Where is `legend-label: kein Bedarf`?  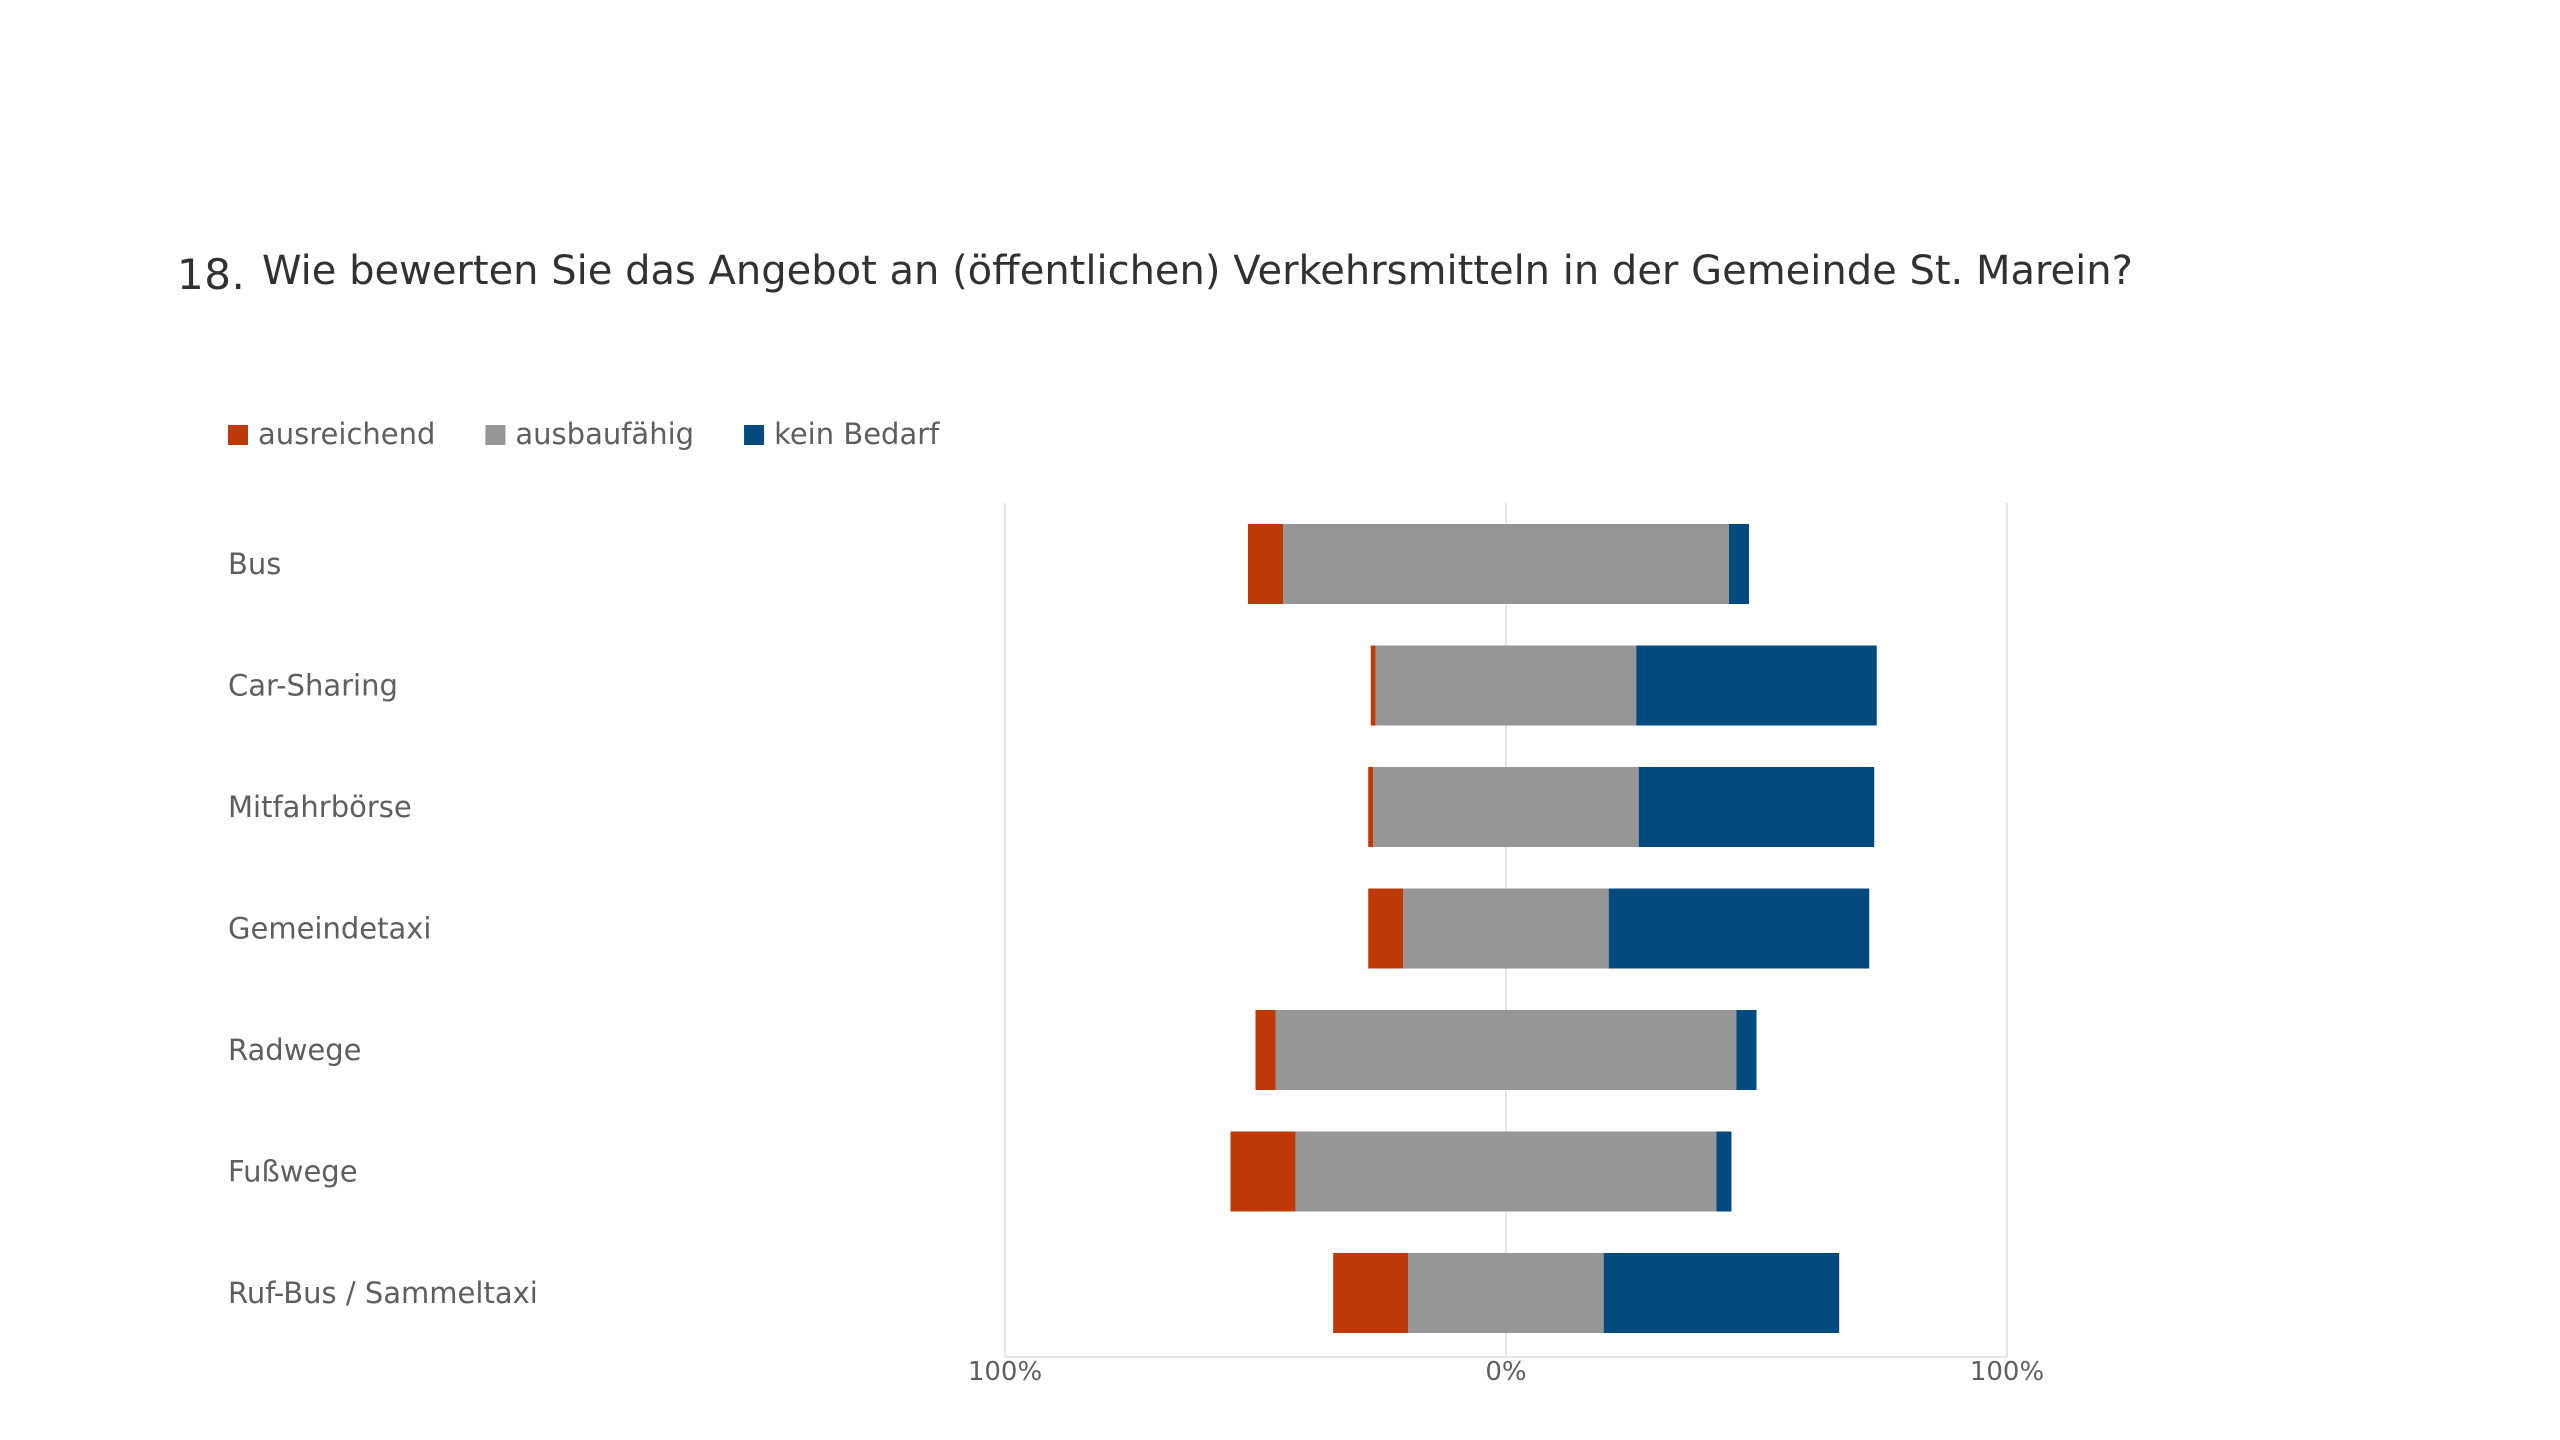 legend-label: kein Bedarf is located at coordinates (857, 434).